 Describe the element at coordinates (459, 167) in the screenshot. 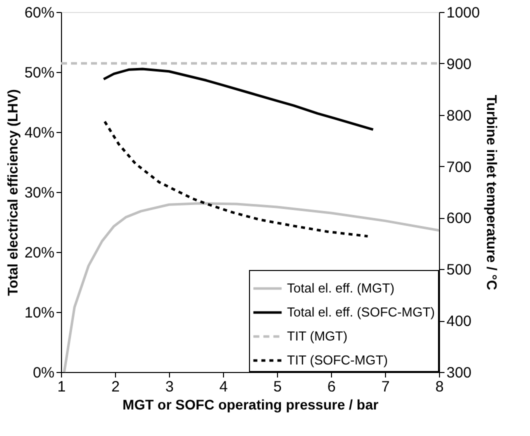

I see `y2-tick-label: 700` at that location.